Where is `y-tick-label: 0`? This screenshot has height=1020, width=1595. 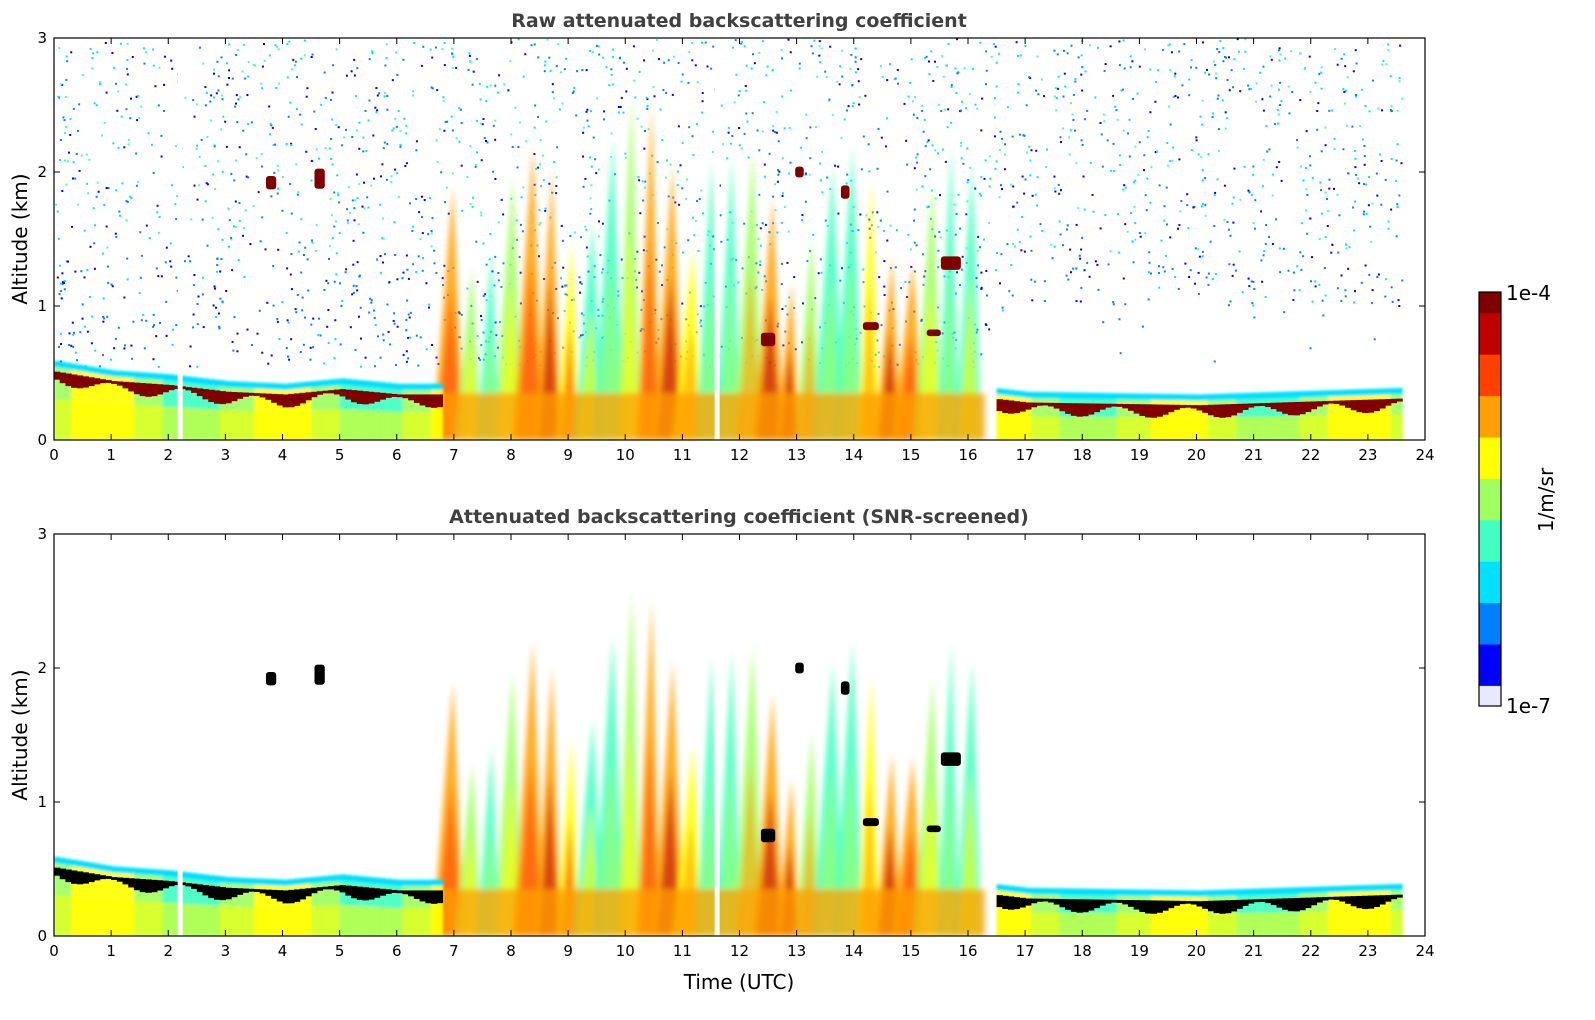
y-tick-label: 0 is located at coordinates (42, 440).